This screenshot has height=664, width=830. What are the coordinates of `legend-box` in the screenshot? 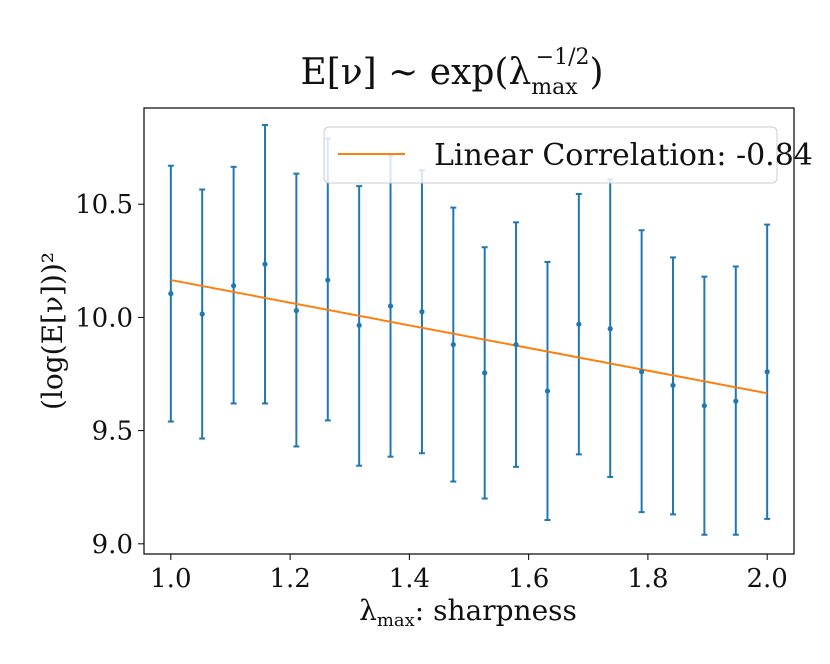 It's located at (550, 155).